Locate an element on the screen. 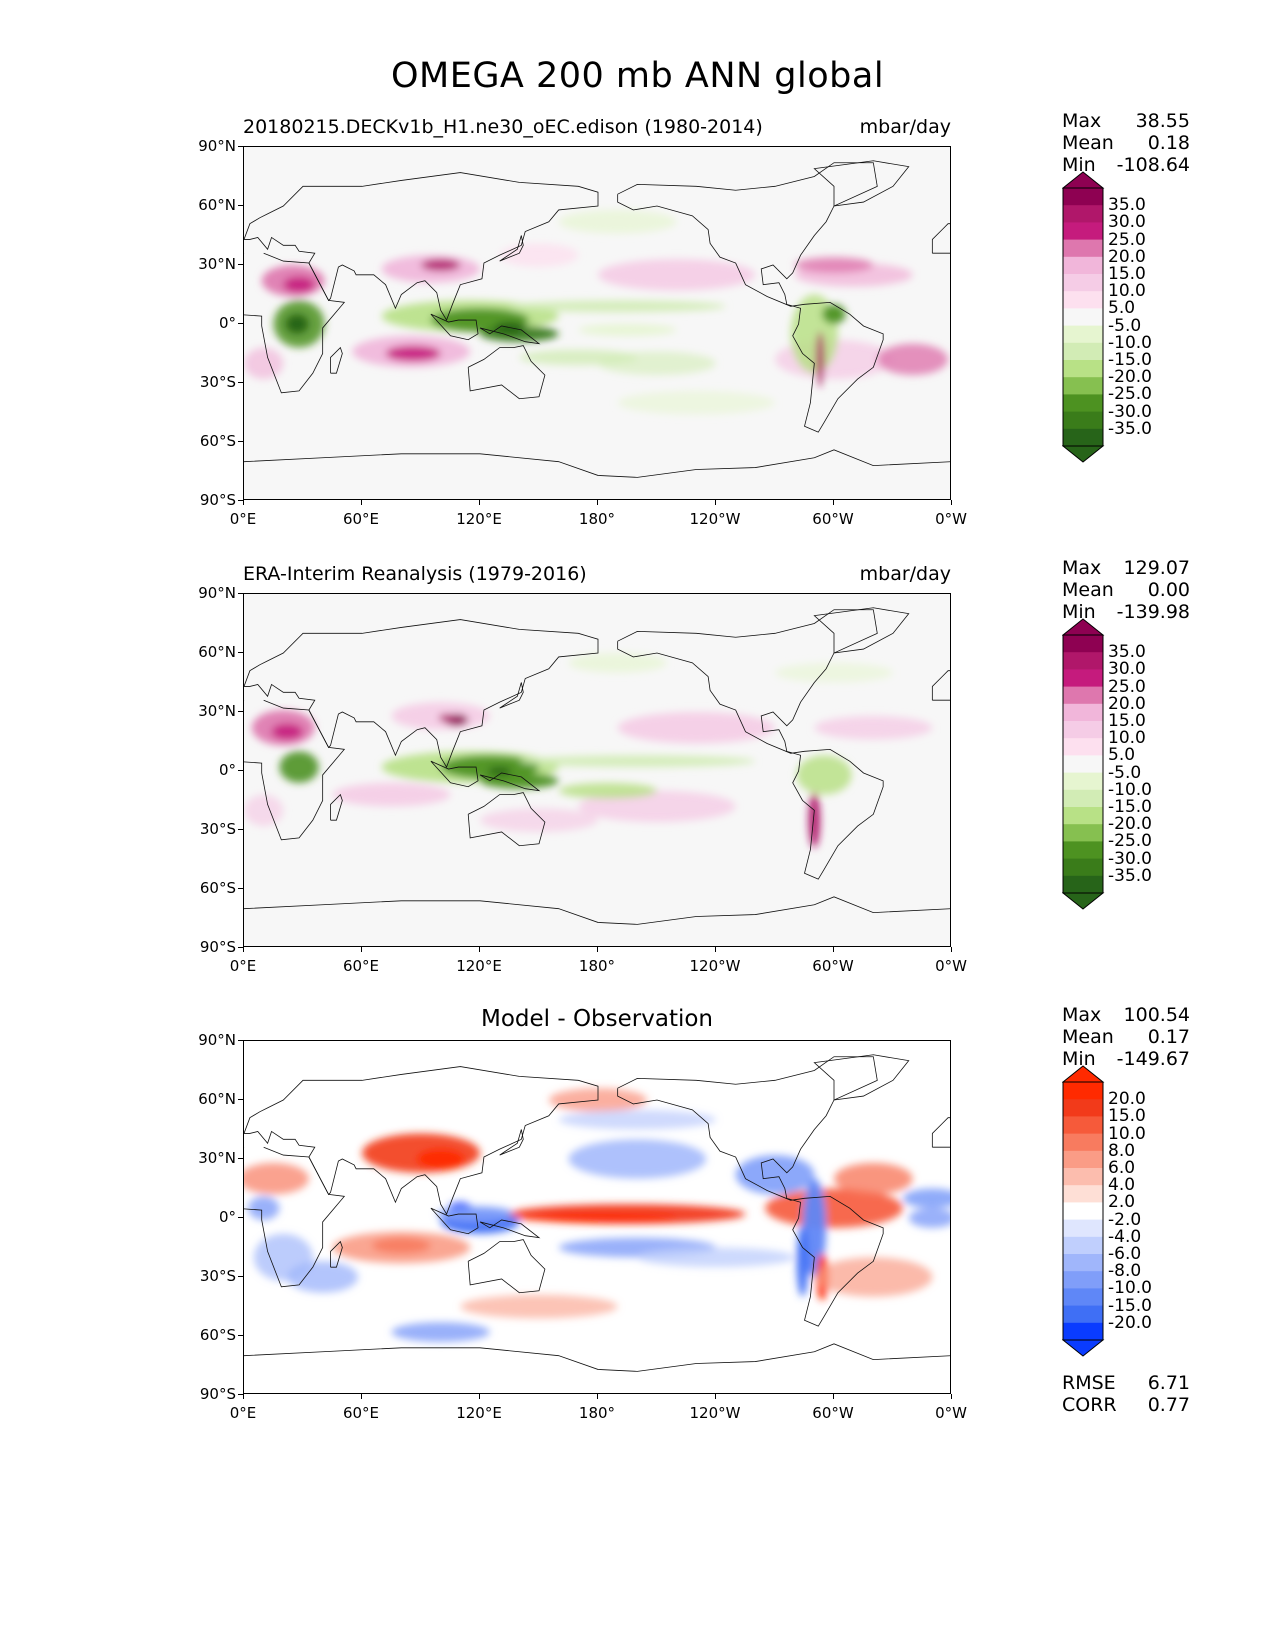 This screenshot has height=1650, width=1275. y-tick-label: 90°S is located at coordinates (217, 947).